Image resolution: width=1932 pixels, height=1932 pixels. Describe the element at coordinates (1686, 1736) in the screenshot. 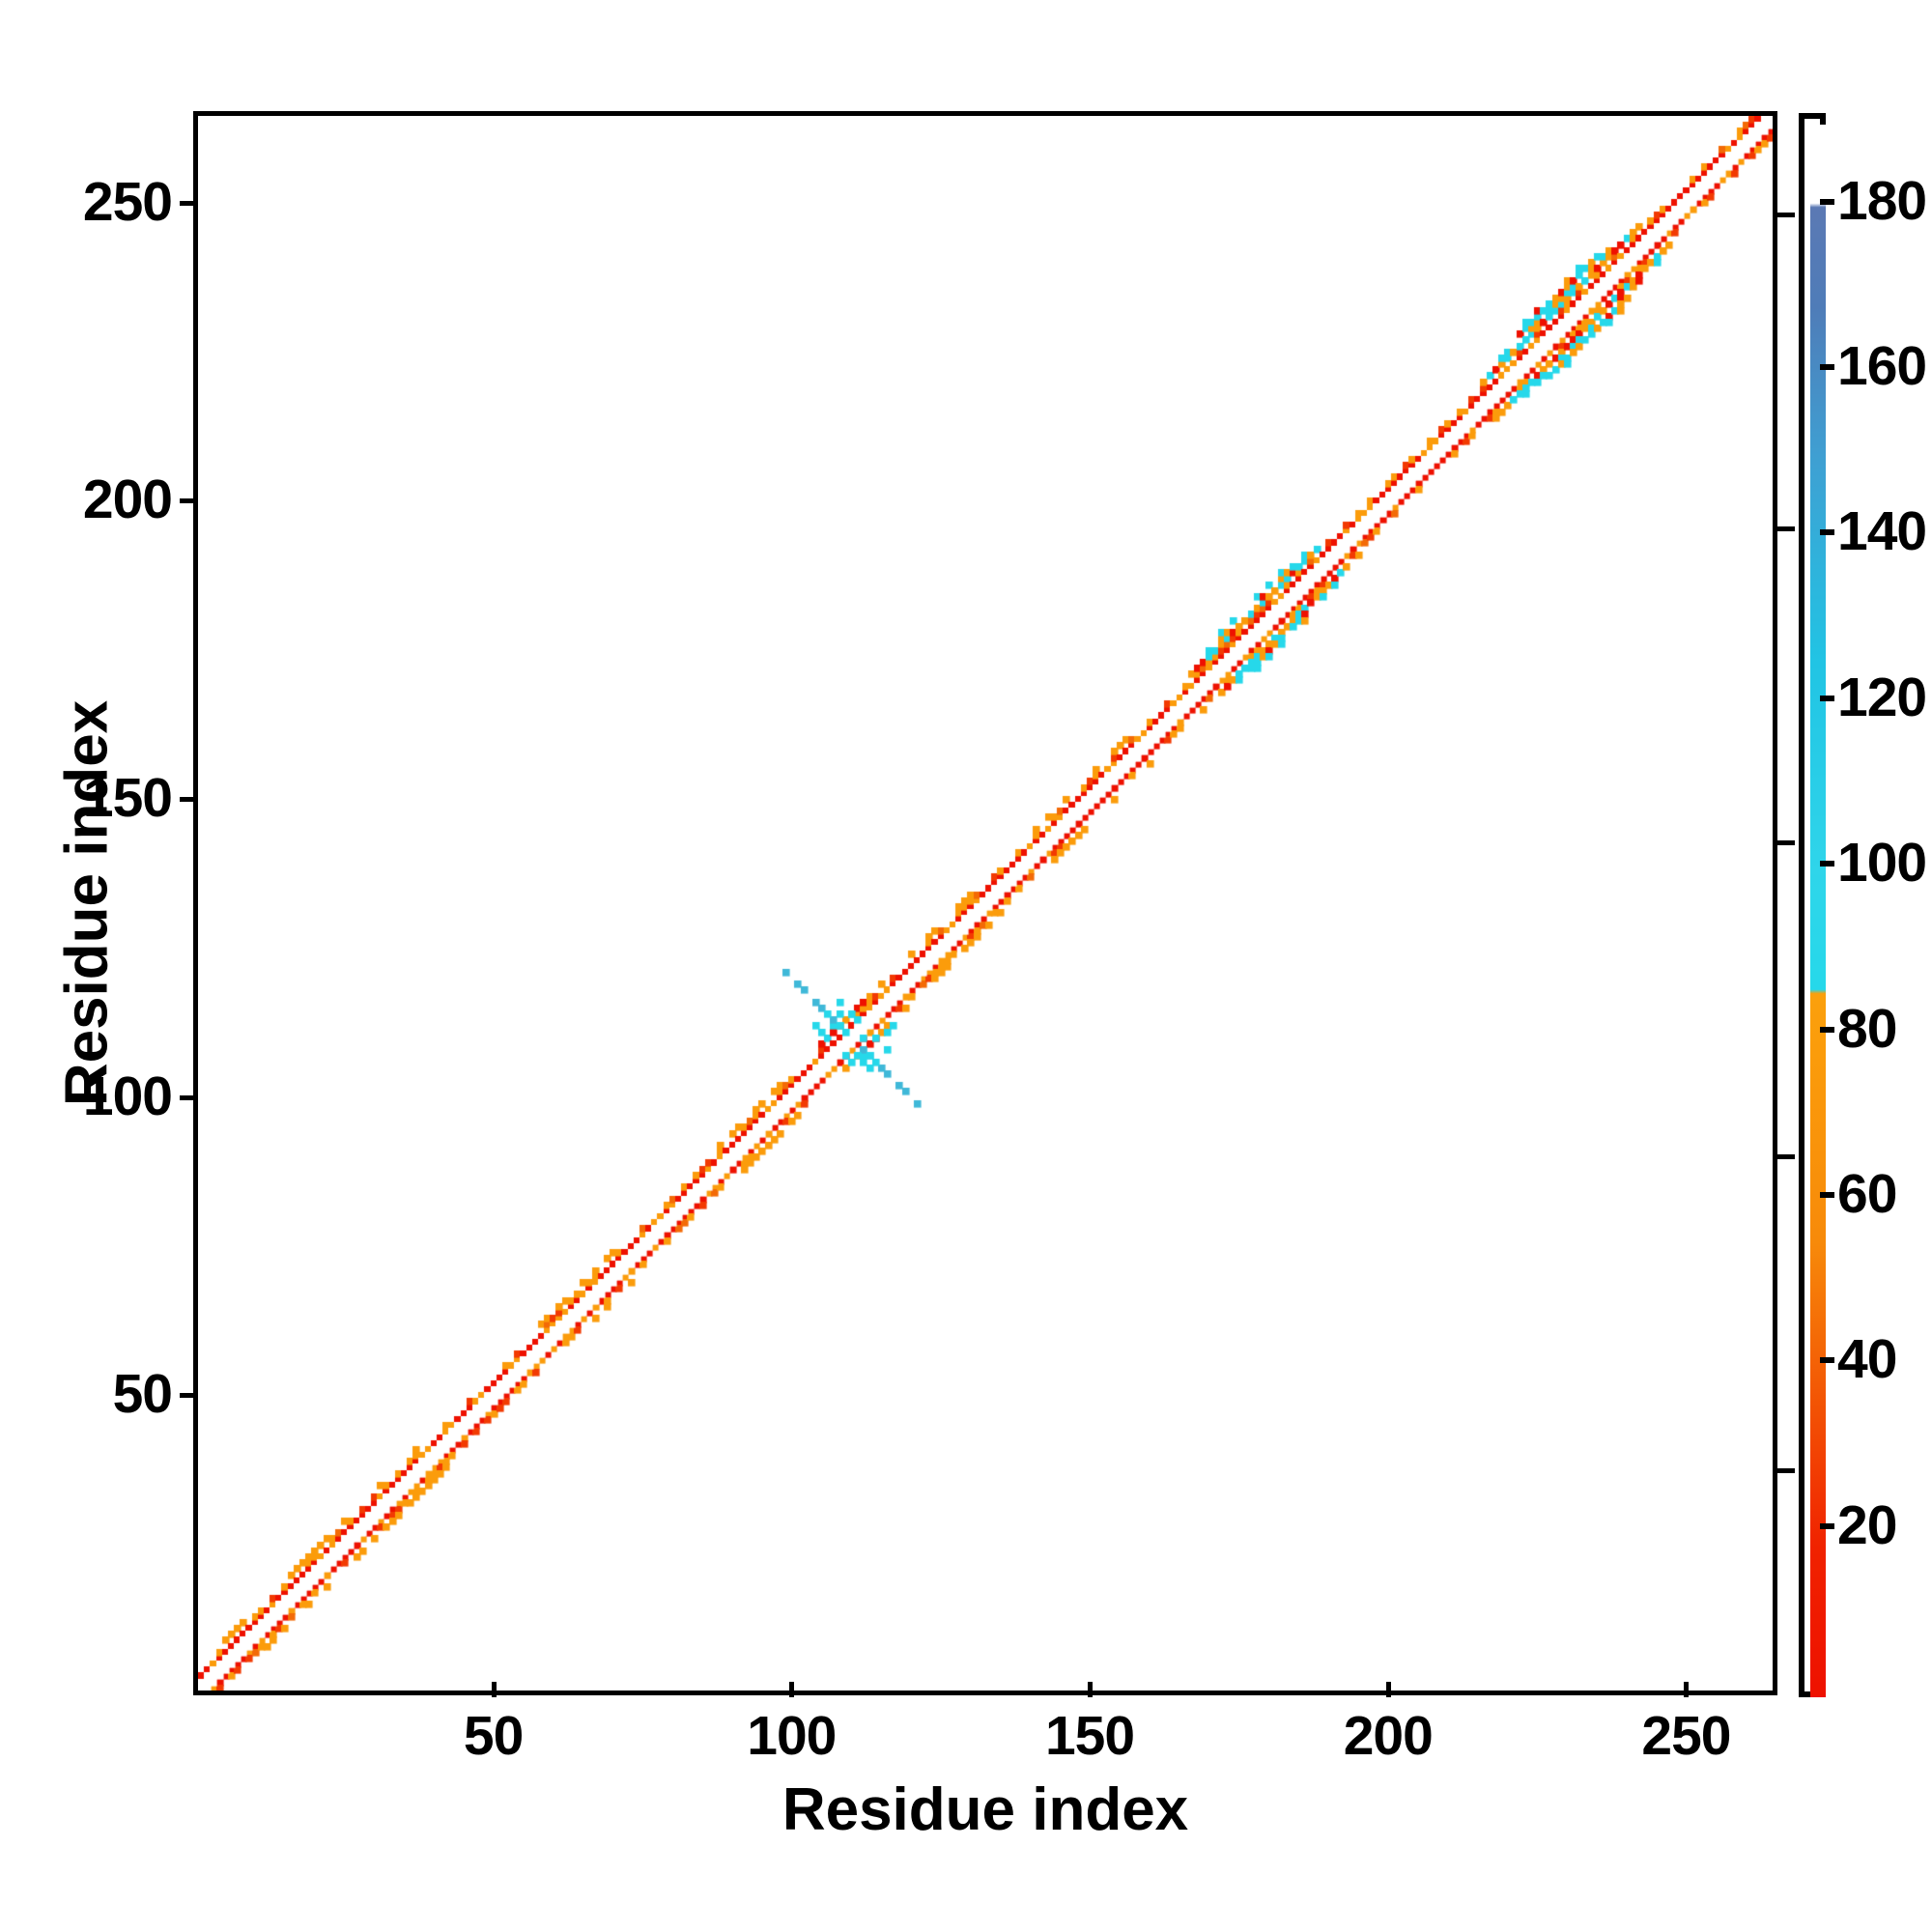

I see `x-tick-label-250: 250` at that location.